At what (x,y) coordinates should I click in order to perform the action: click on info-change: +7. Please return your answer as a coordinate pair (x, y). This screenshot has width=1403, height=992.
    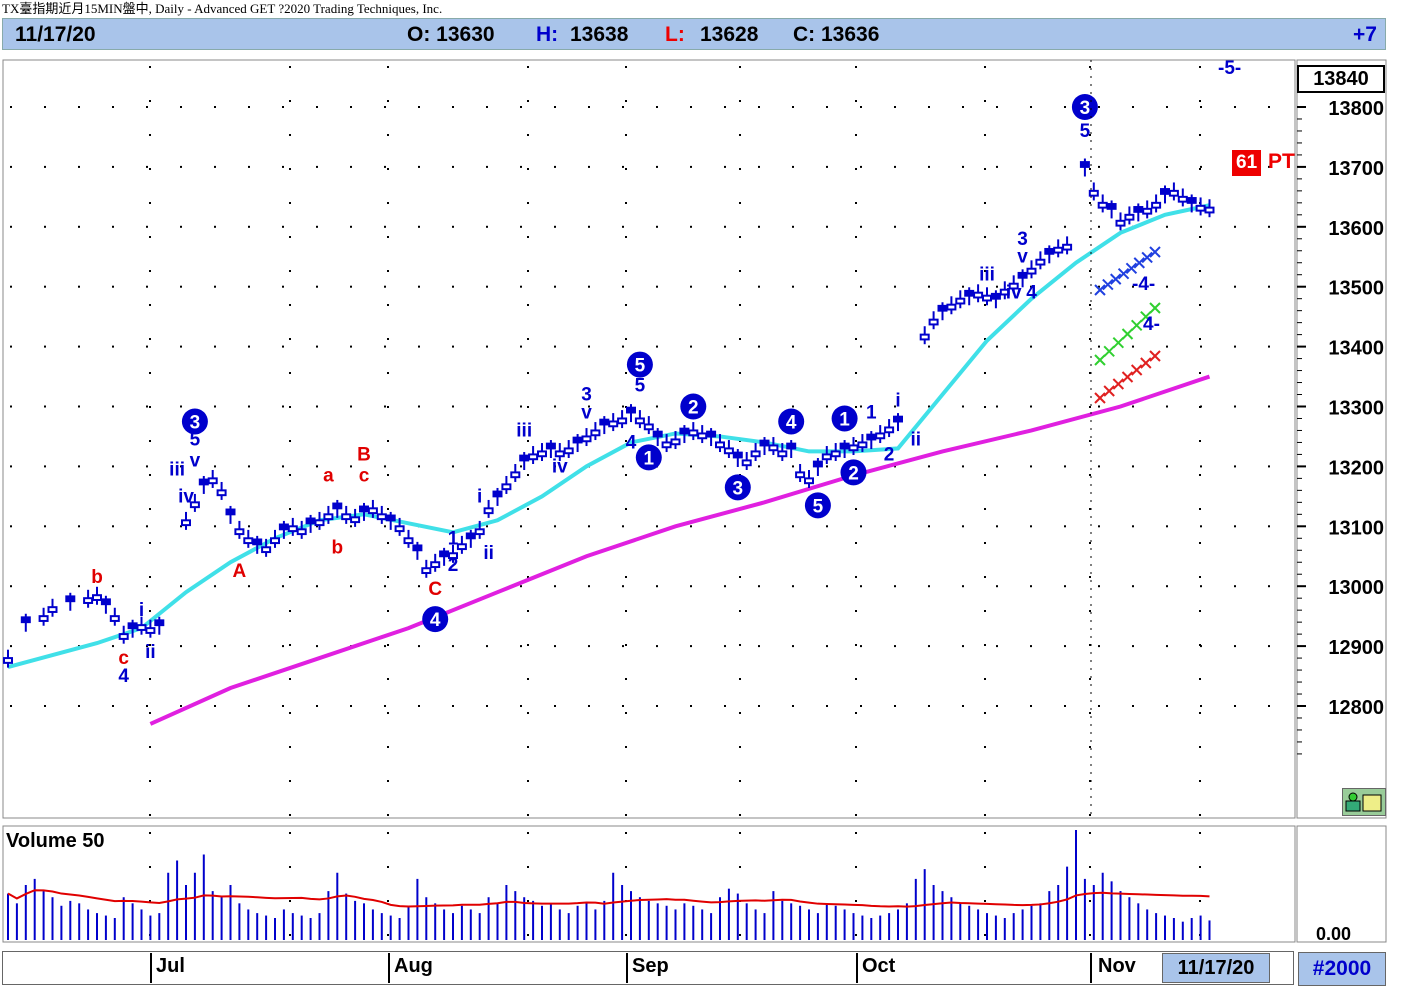
    Looking at the image, I should click on (1365, 34).